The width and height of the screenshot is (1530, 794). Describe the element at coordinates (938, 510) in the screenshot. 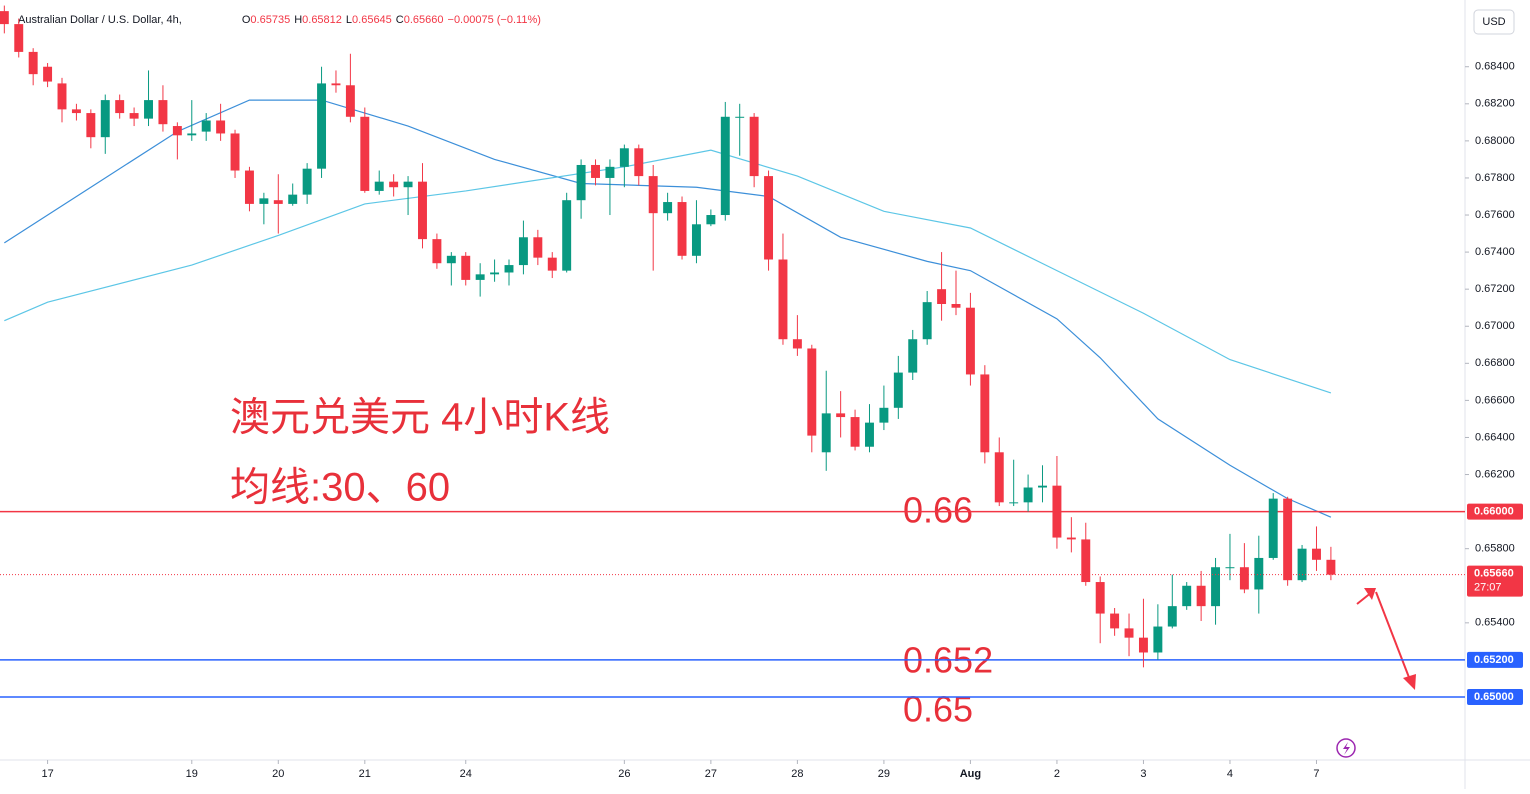

I see `annotation: 0.66` at that location.